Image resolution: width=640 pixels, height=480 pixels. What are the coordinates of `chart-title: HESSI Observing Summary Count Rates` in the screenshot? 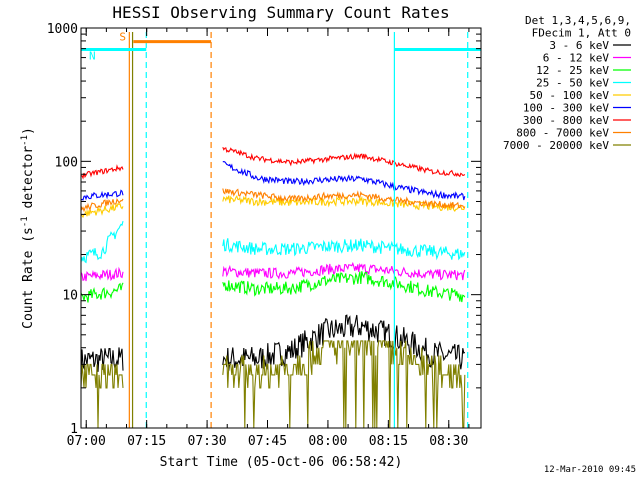 It's located at (280, 12).